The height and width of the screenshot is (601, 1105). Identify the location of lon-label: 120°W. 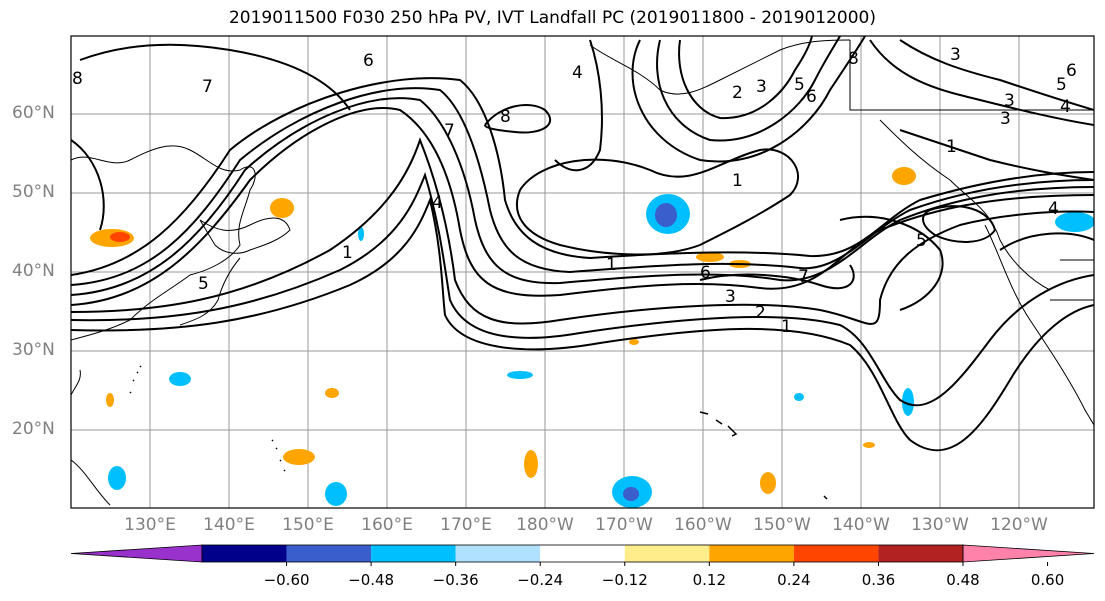
(1019, 525).